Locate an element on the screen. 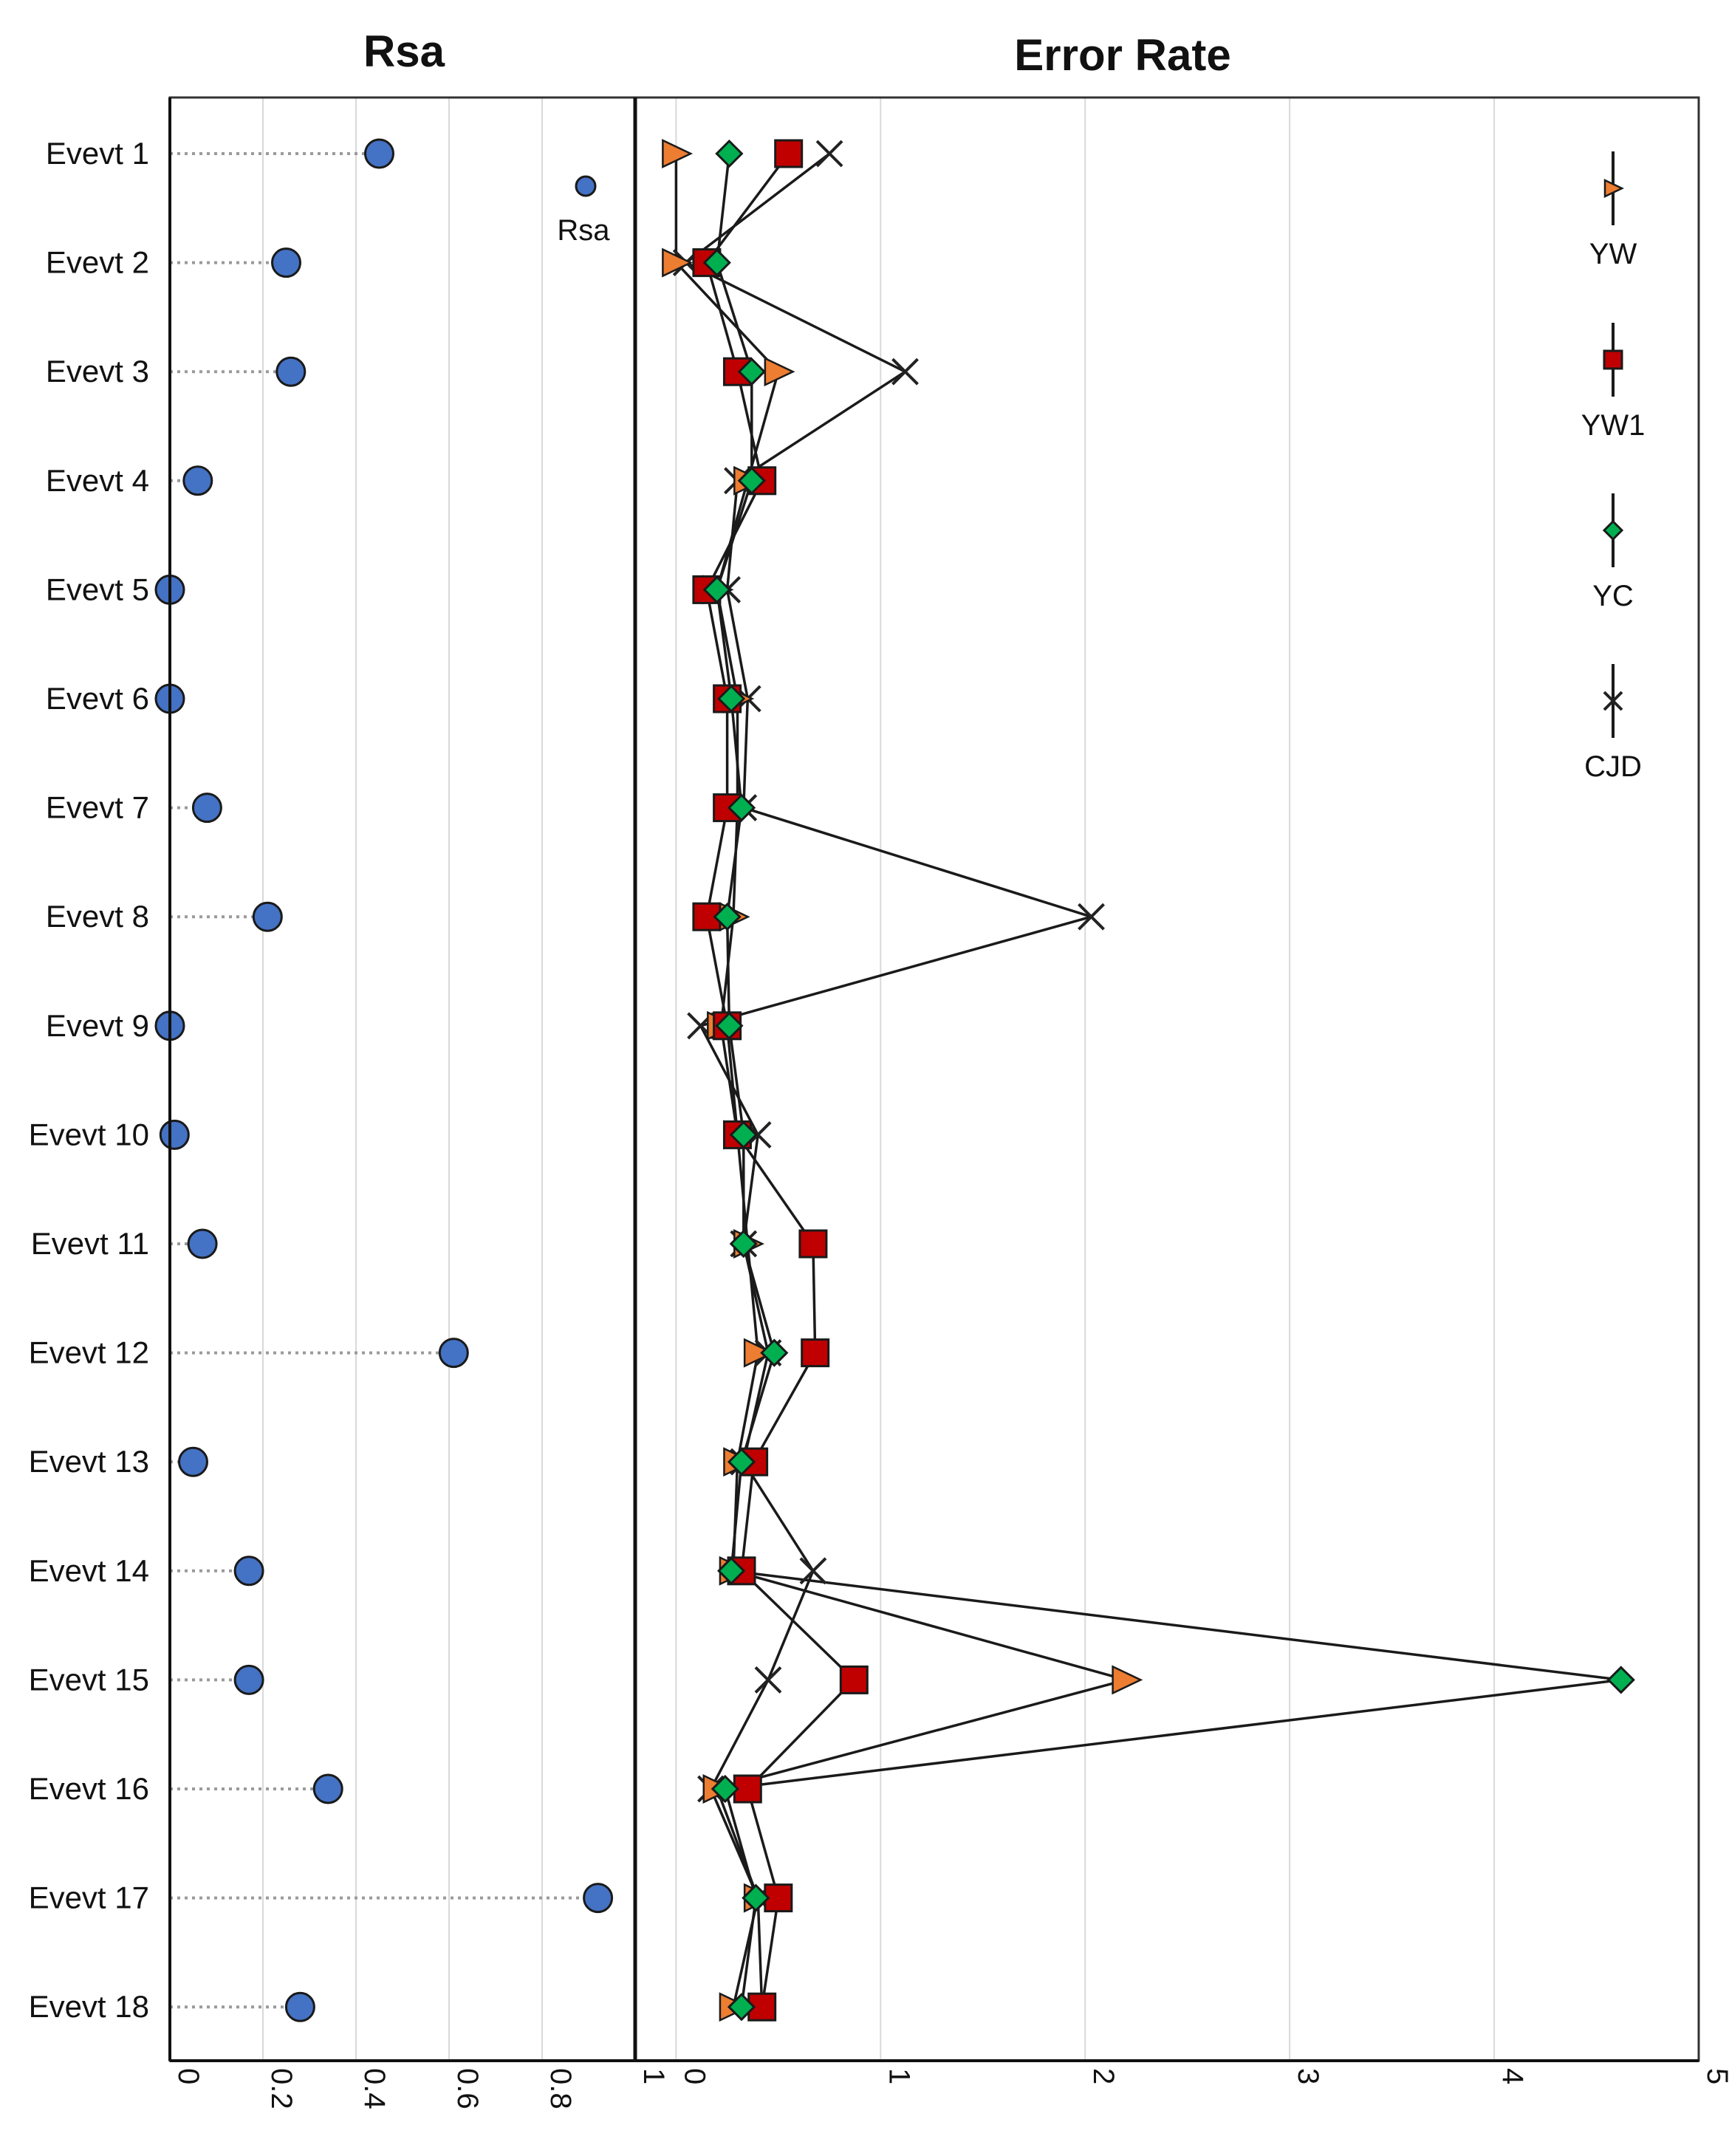  event-label: Evevt 14 is located at coordinates (89, 1570).